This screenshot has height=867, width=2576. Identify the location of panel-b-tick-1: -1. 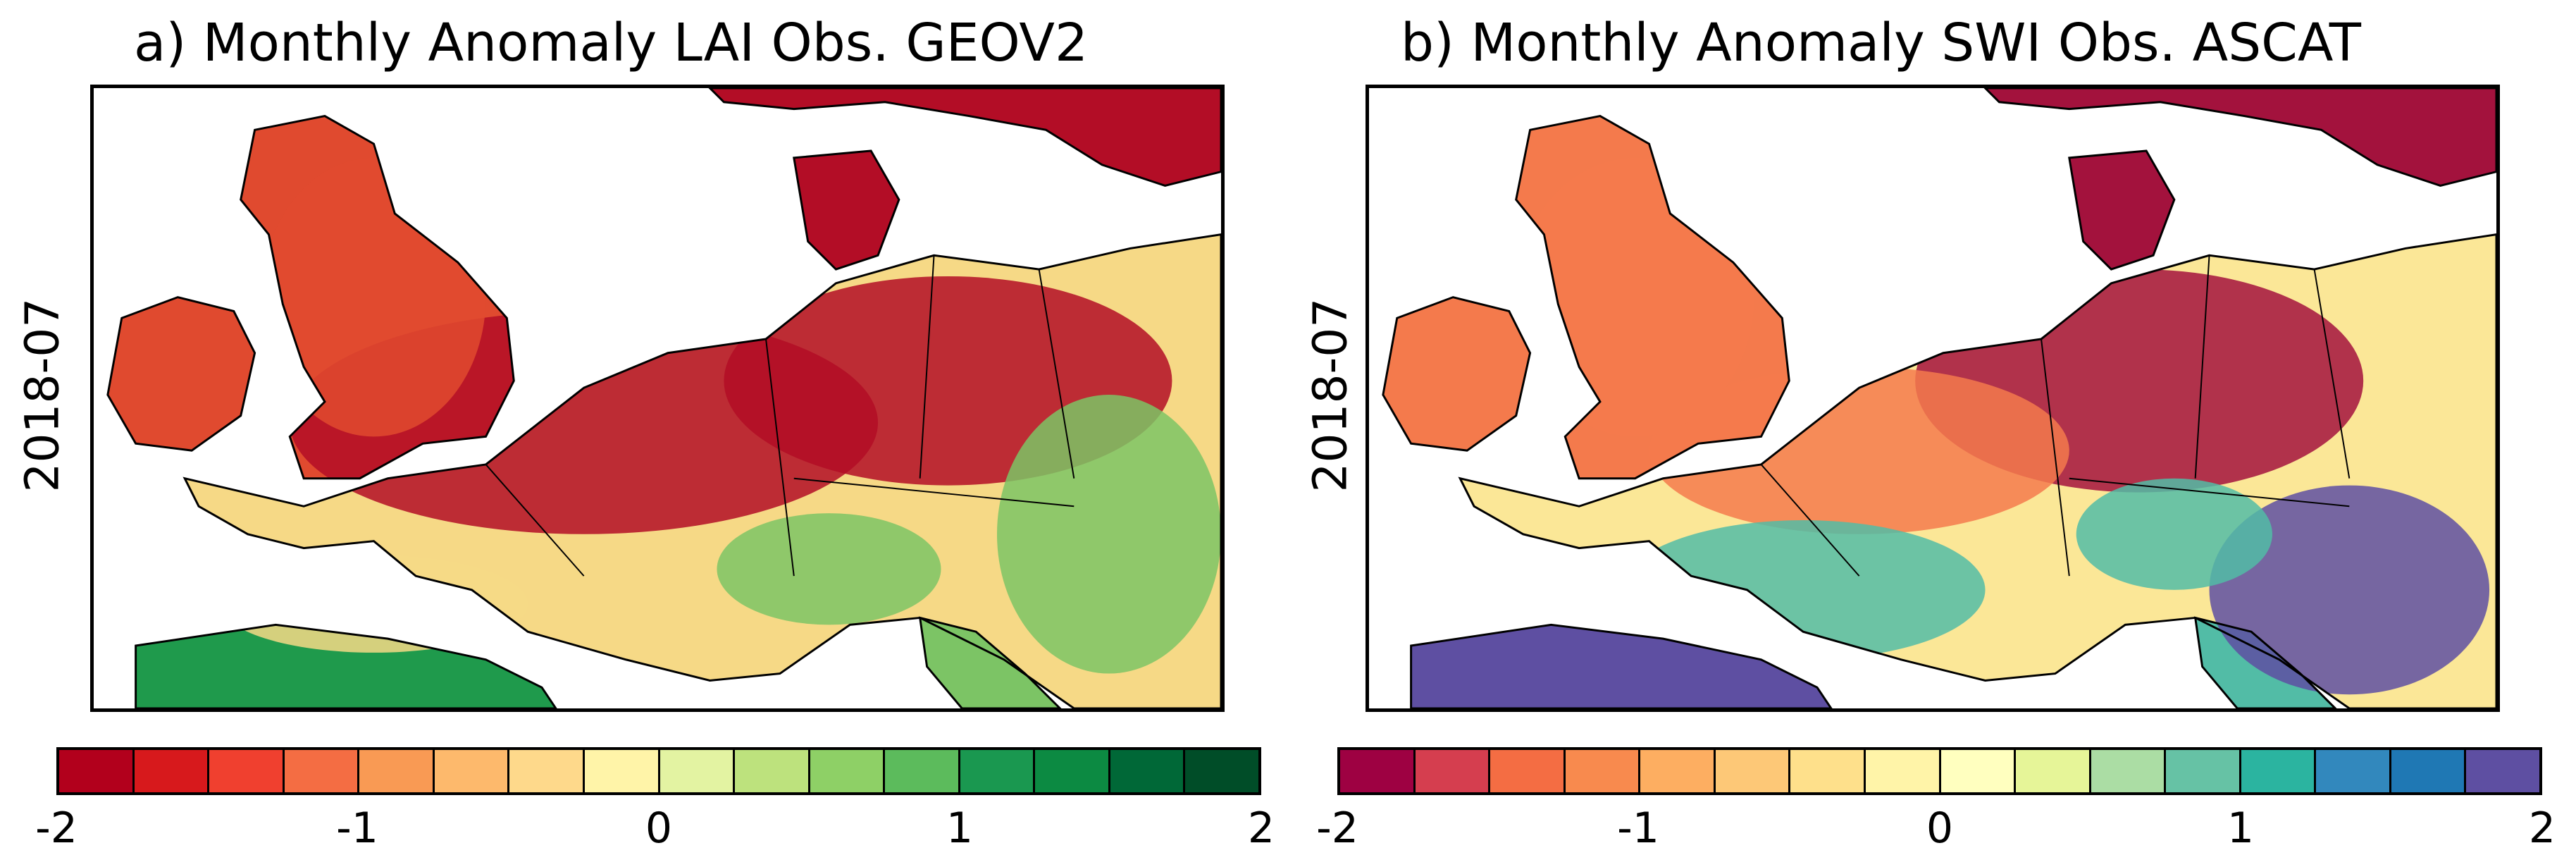
(1638, 828).